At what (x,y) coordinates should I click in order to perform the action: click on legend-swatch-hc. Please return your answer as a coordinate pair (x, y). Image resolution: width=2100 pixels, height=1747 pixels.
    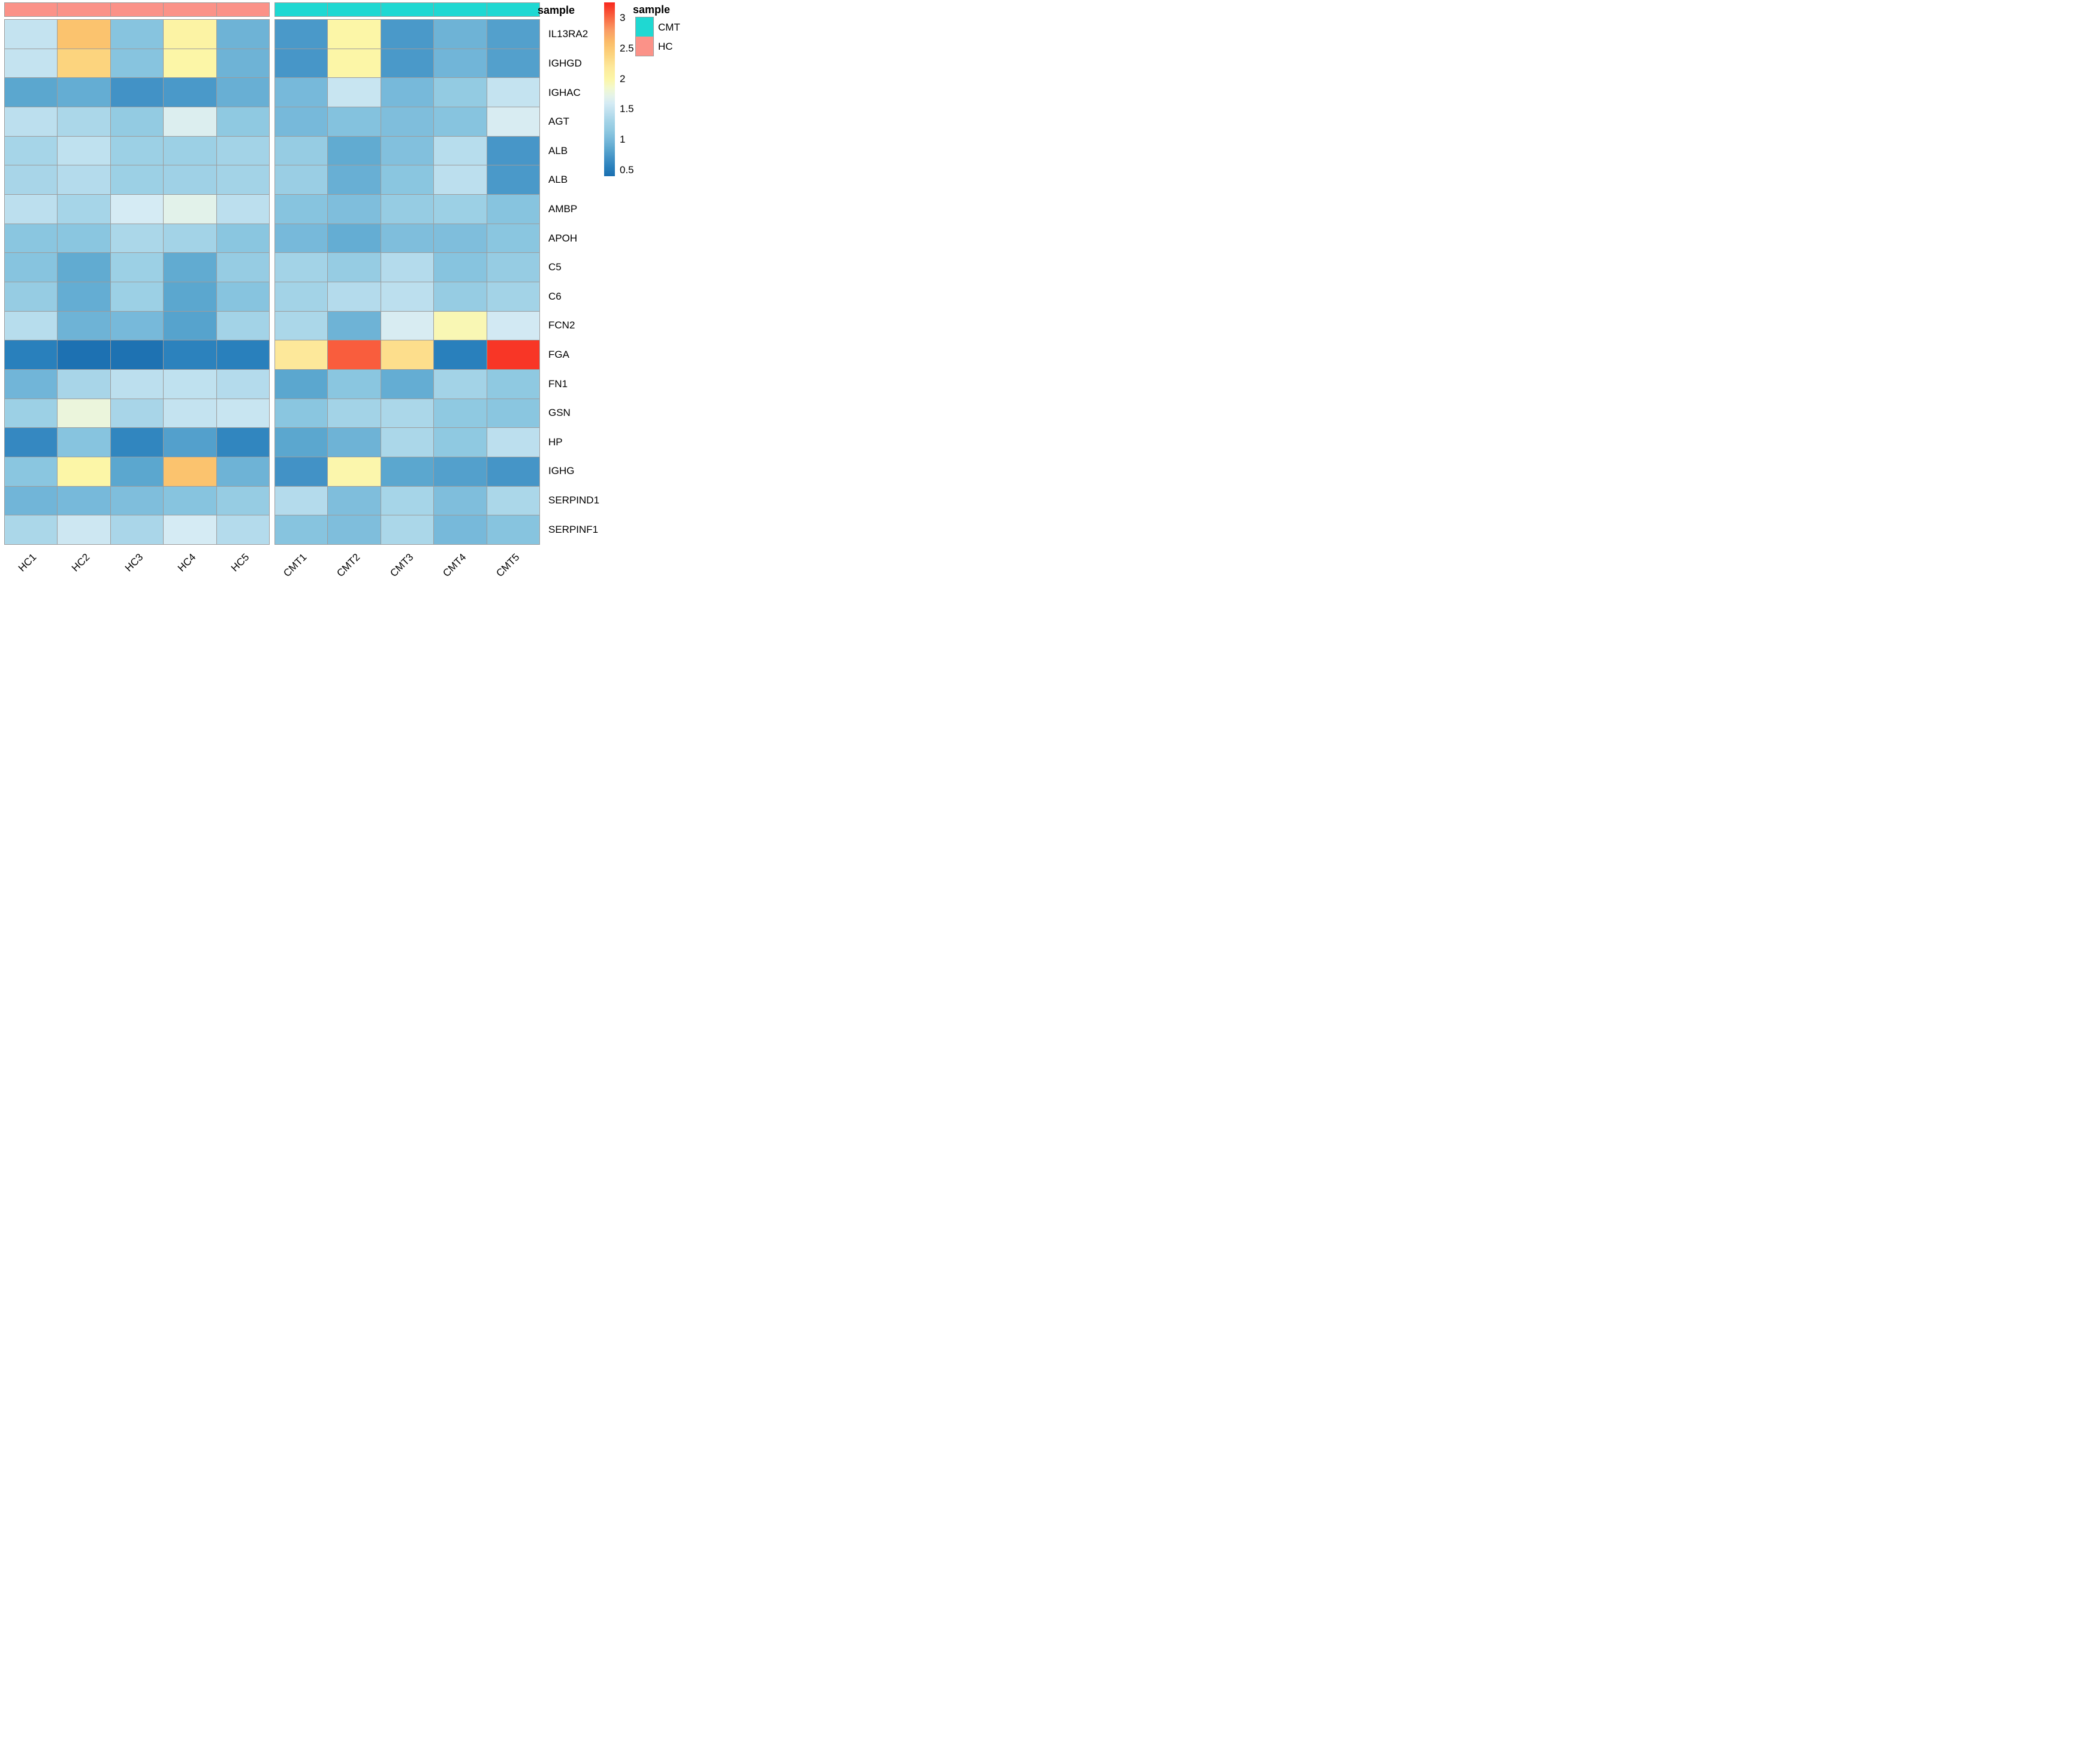
    Looking at the image, I should click on (644, 46).